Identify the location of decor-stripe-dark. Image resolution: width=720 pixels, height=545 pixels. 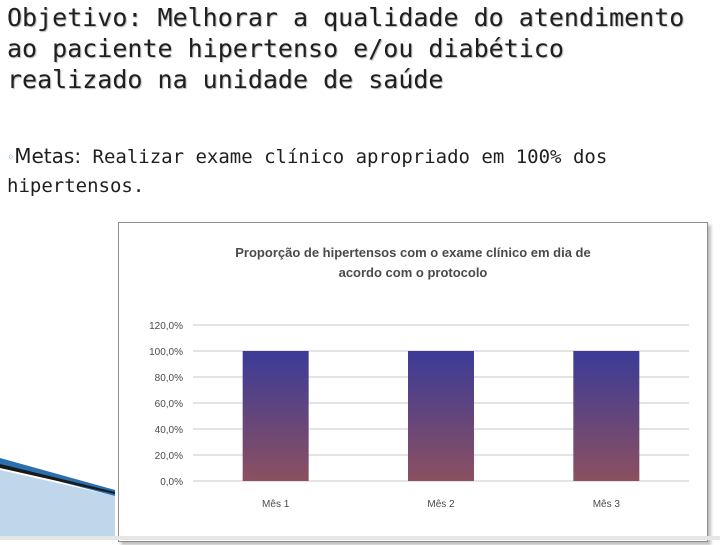
(57, 479).